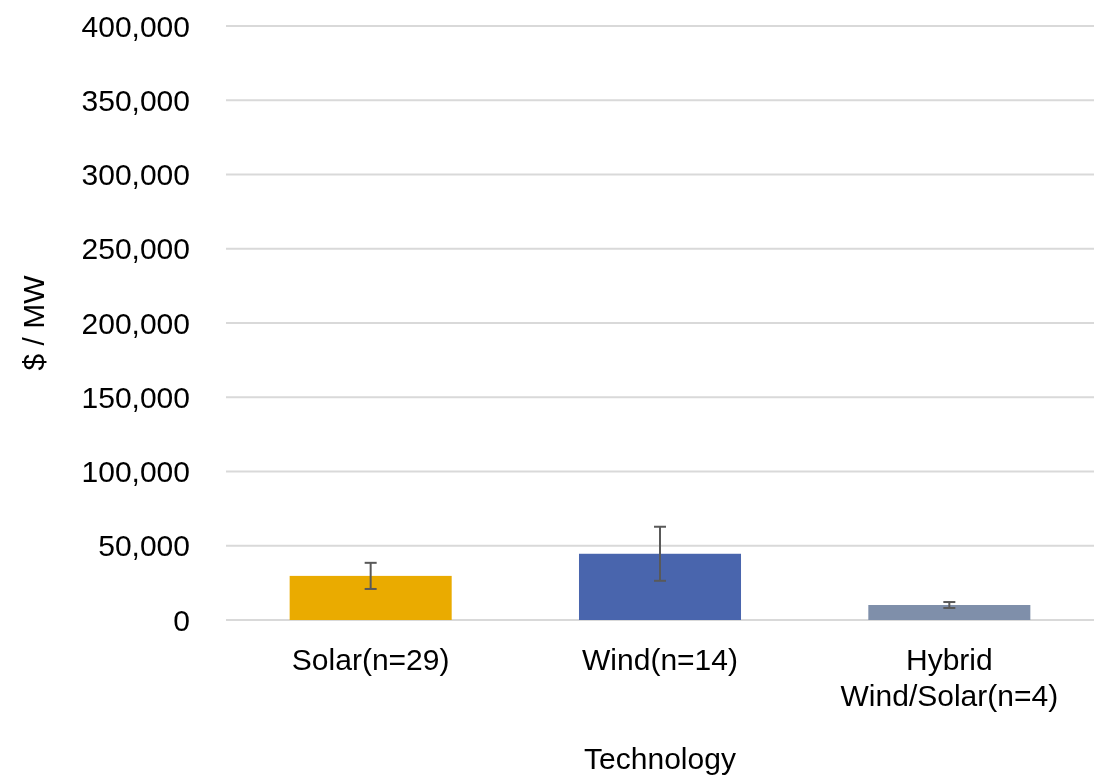 The image size is (1094, 779). Describe the element at coordinates (135, 397) in the screenshot. I see `y-tick-label: 150,000` at that location.